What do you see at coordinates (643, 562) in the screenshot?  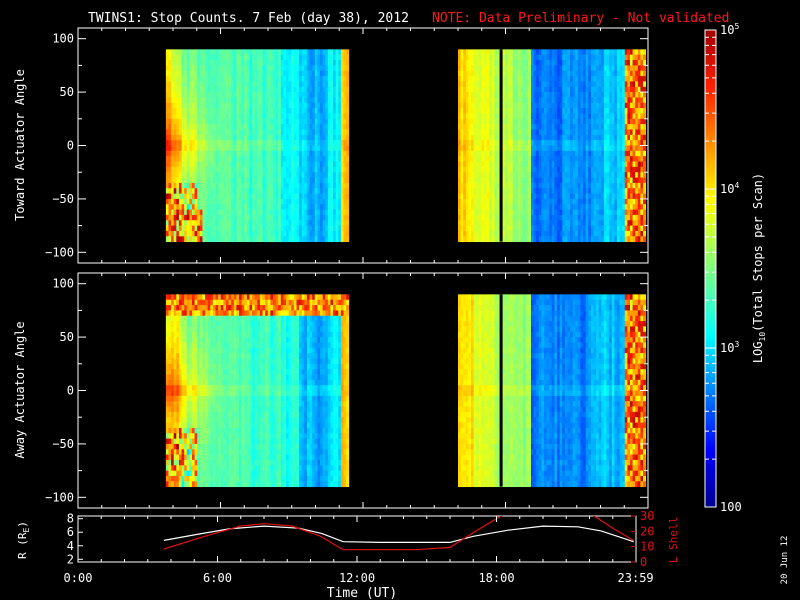 I see `orbit-right-tick-label: 0` at bounding box center [643, 562].